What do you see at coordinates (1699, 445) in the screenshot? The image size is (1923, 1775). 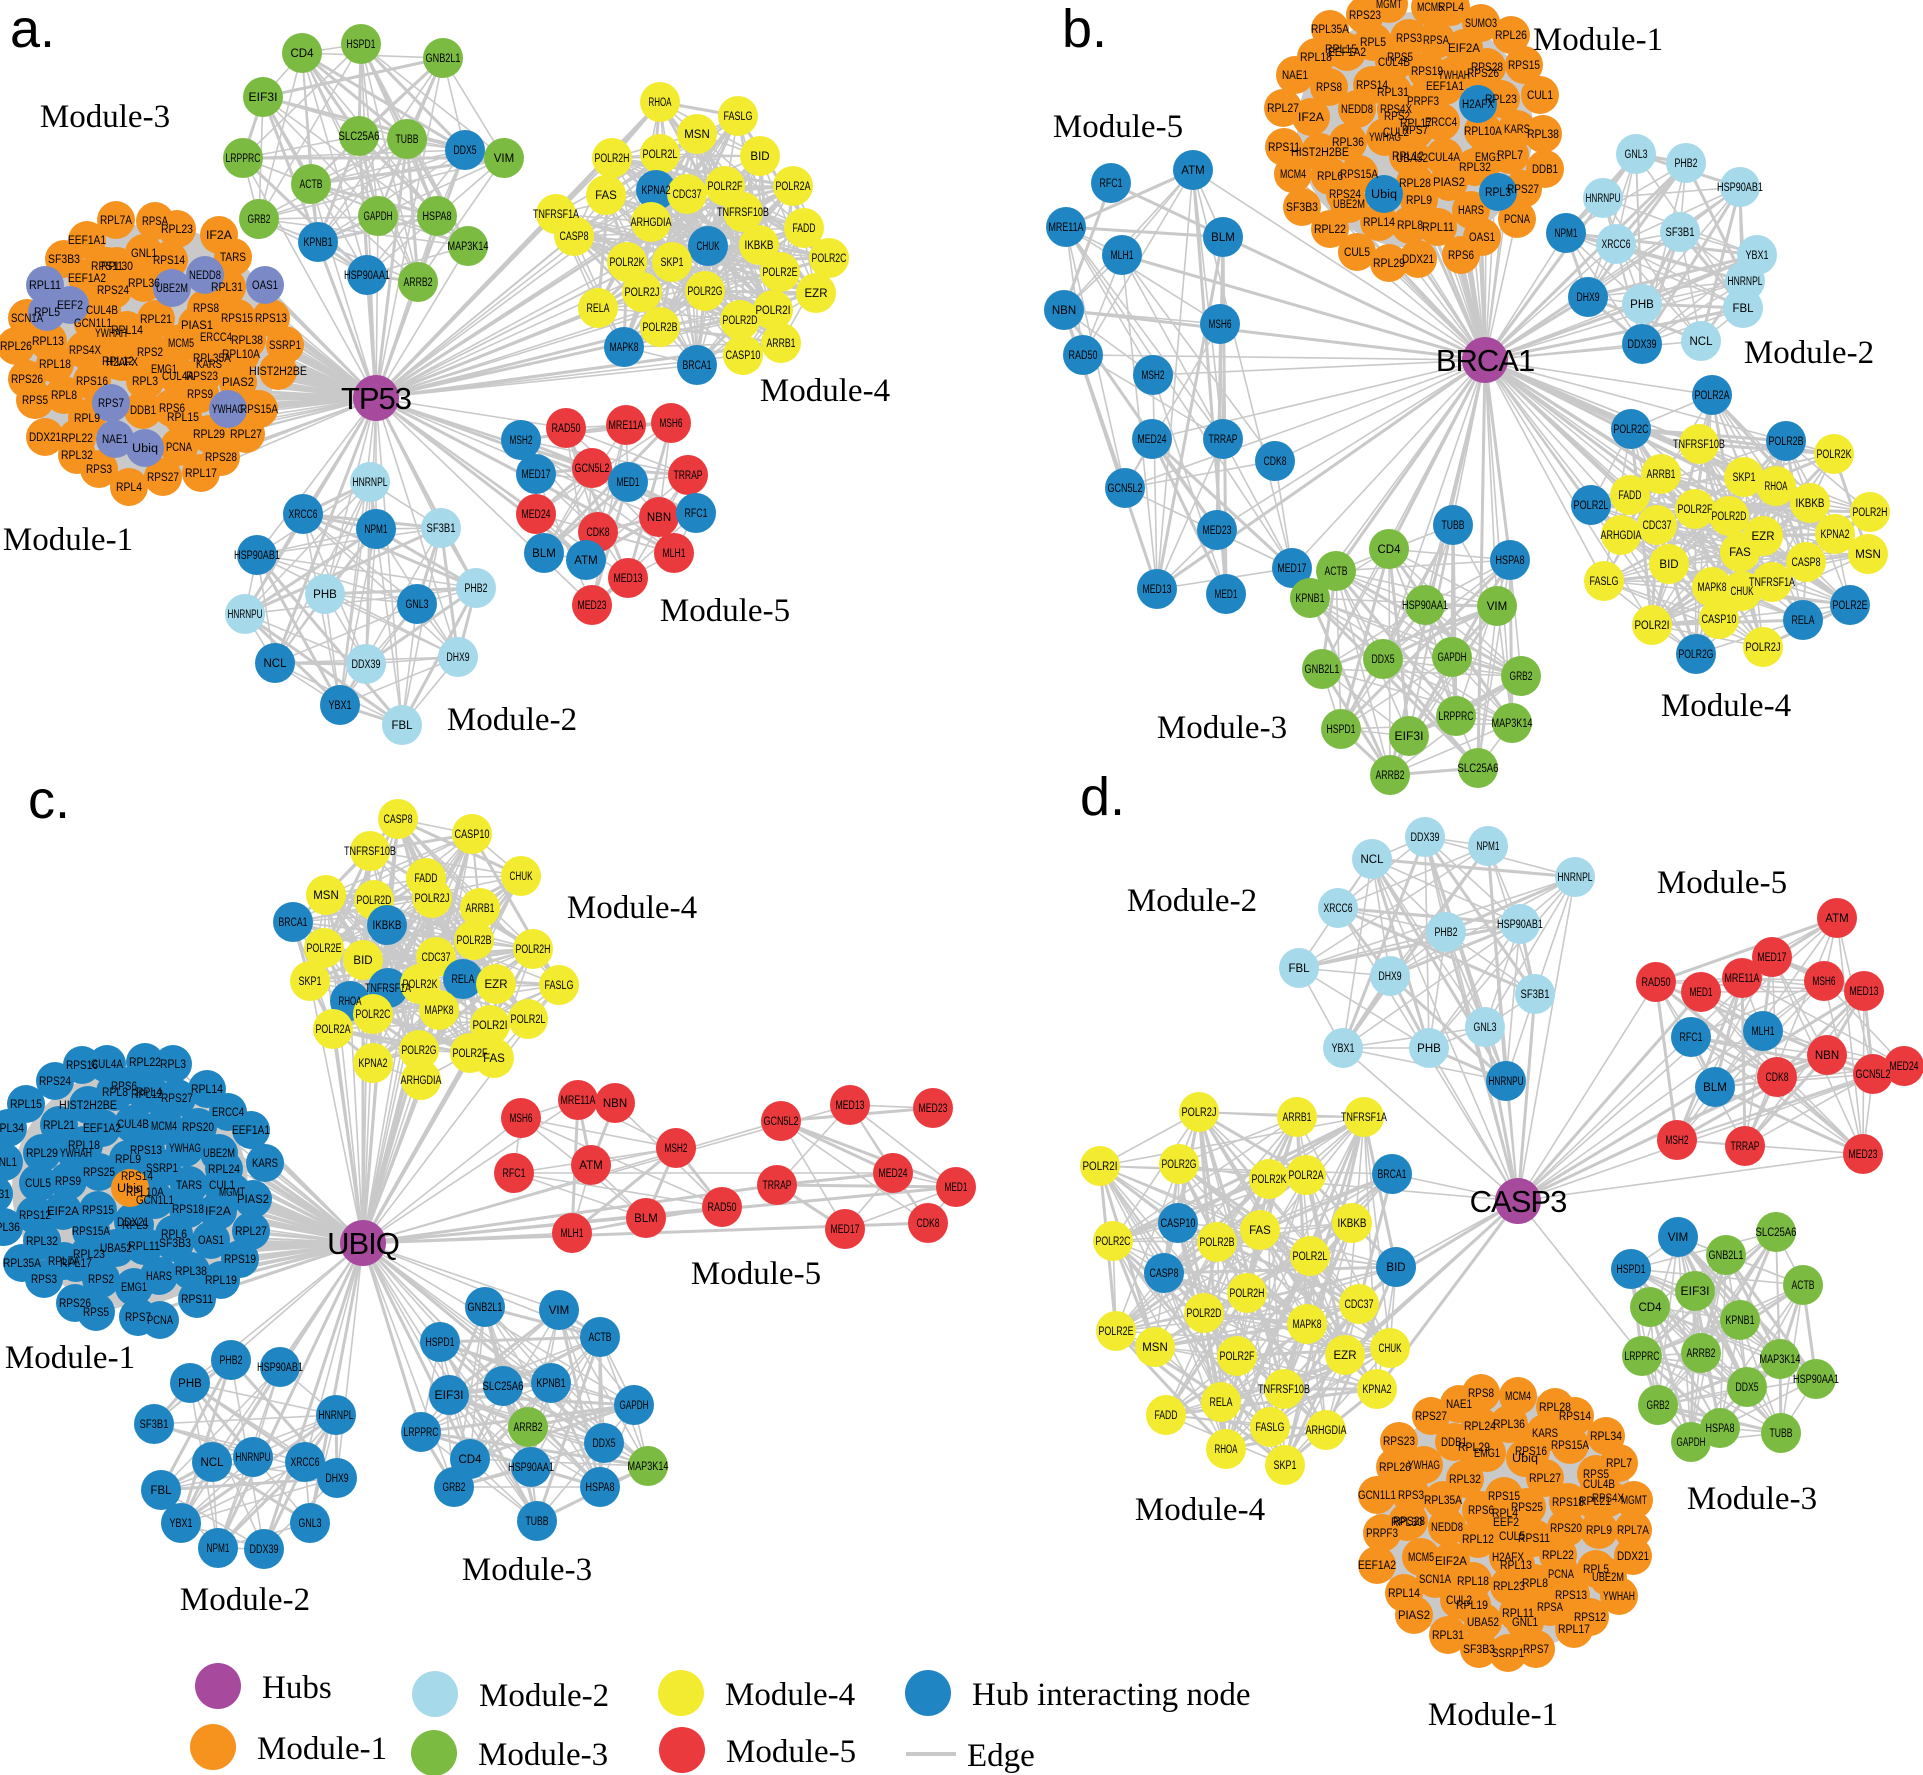 I see `svg-text: TNFRSF10B` at bounding box center [1699, 445].